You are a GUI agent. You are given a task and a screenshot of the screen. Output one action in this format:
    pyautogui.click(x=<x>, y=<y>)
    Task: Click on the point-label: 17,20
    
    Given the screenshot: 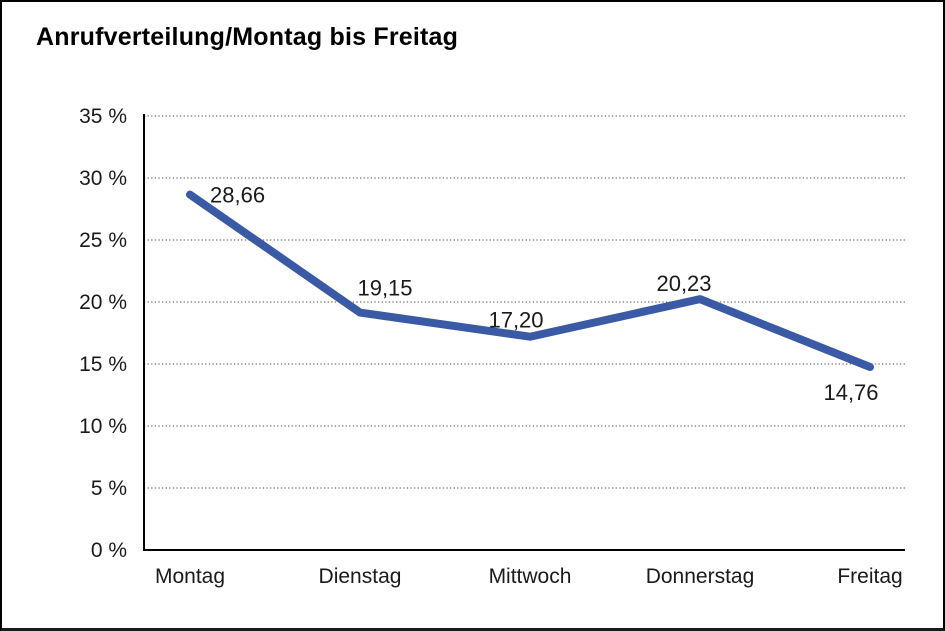 What is the action you would take?
    pyautogui.click(x=515, y=320)
    